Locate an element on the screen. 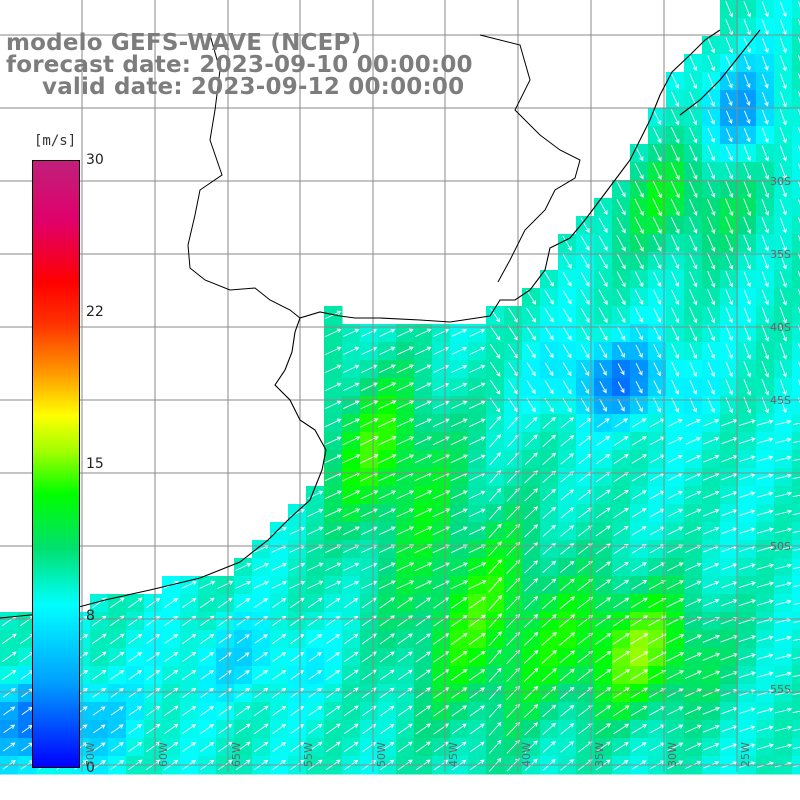 This screenshot has height=800, width=800. latitude-label: 45S is located at coordinates (780, 400).